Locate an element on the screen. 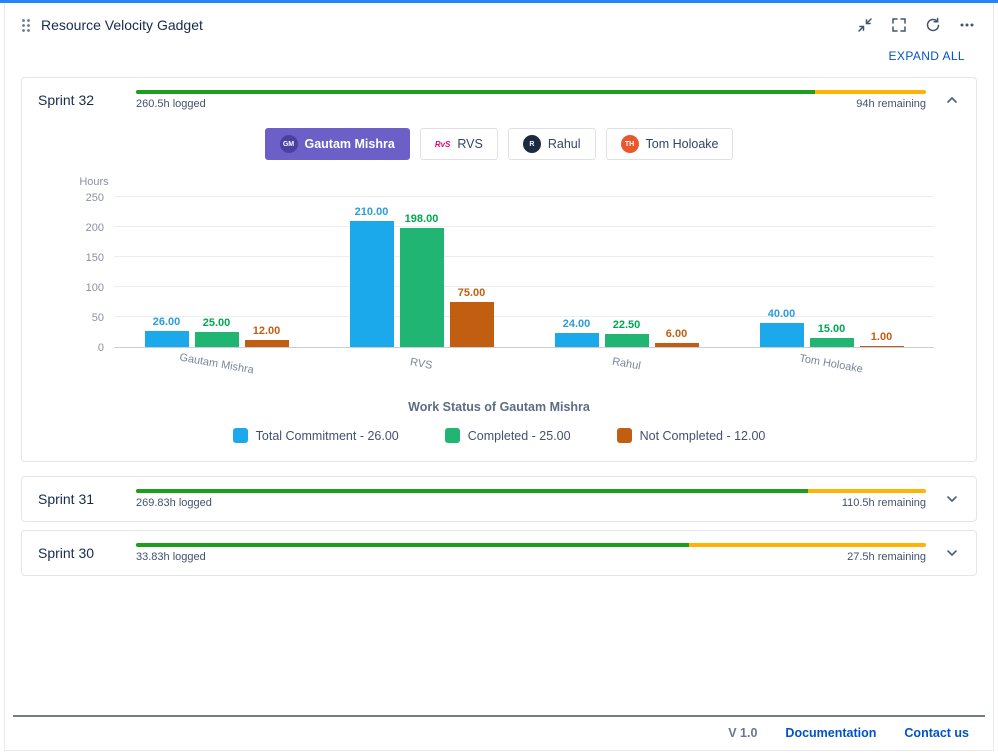  legend-item-total-commitment: Total Commitment - 26.00 is located at coordinates (315, 435).